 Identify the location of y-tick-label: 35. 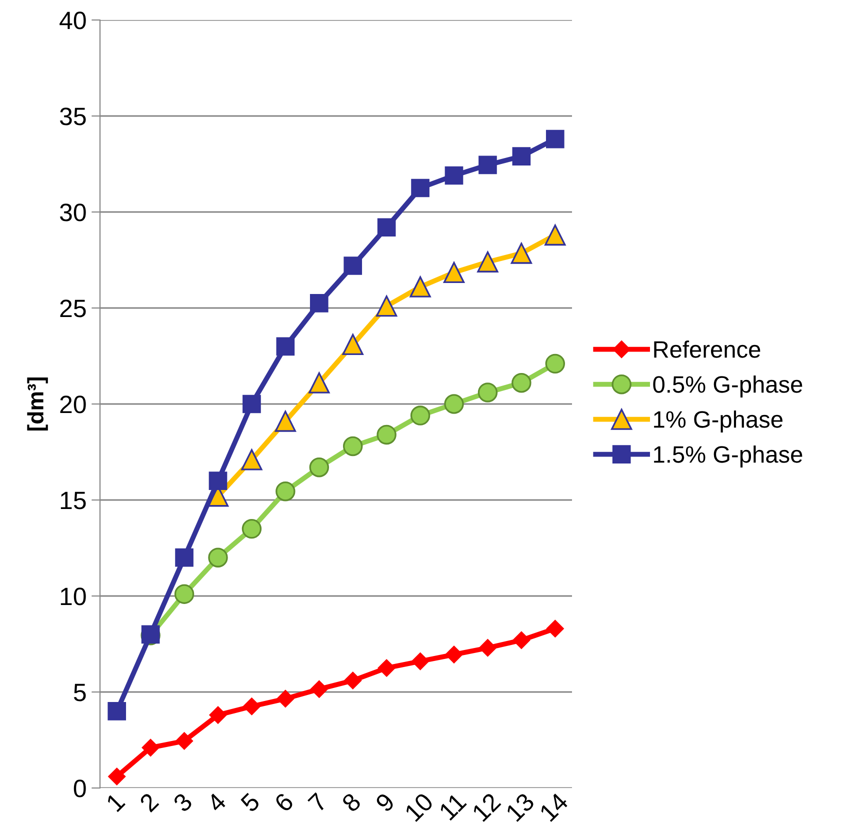
(73, 117).